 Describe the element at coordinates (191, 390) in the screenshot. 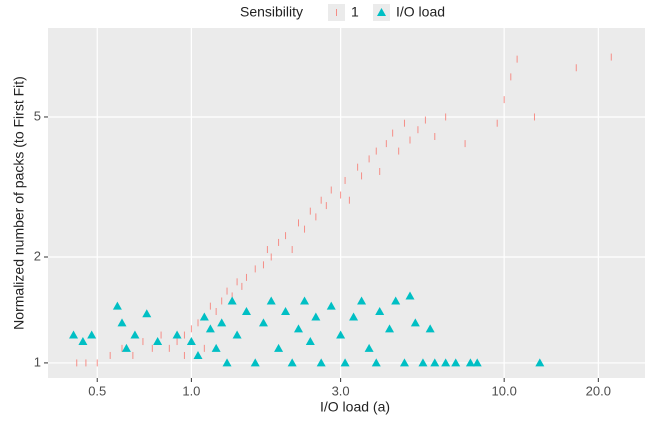

I see `x-tick-label: 1.0` at that location.